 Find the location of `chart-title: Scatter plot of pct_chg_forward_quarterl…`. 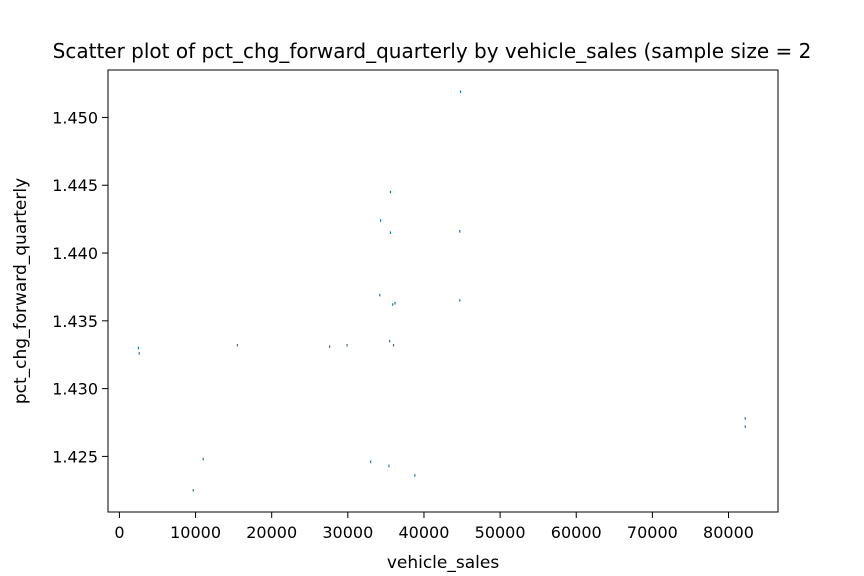

chart-title: Scatter plot of pct_chg_forward_quarterl… is located at coordinates (432, 51).